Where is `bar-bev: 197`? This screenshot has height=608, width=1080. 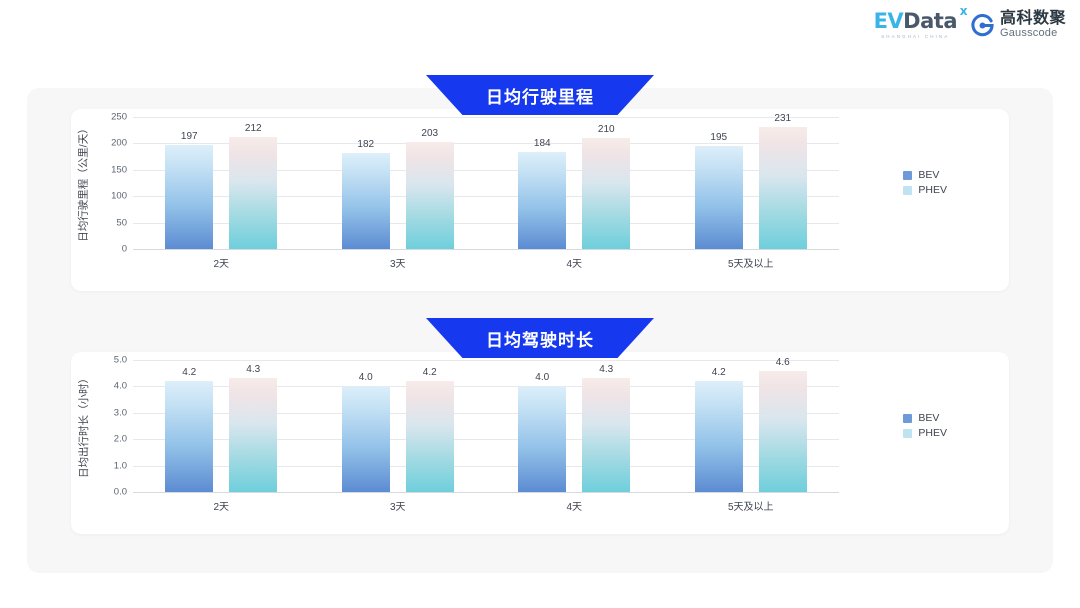
bar-bev: 197 is located at coordinates (189, 183).